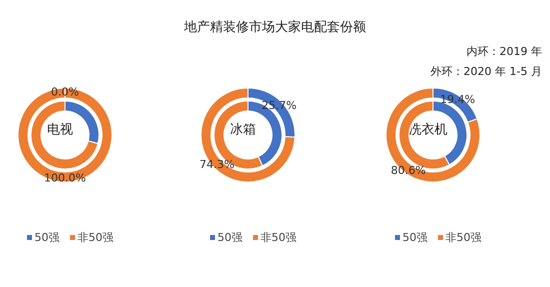 The image size is (550, 287). I want to click on text: 电视, so click(60, 130).